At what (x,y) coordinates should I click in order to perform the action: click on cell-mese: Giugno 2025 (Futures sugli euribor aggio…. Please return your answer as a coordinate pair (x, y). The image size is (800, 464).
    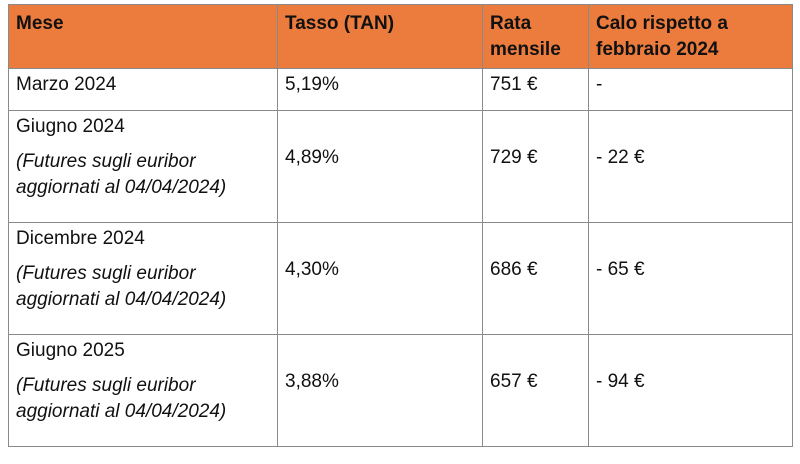
    Looking at the image, I should click on (143, 390).